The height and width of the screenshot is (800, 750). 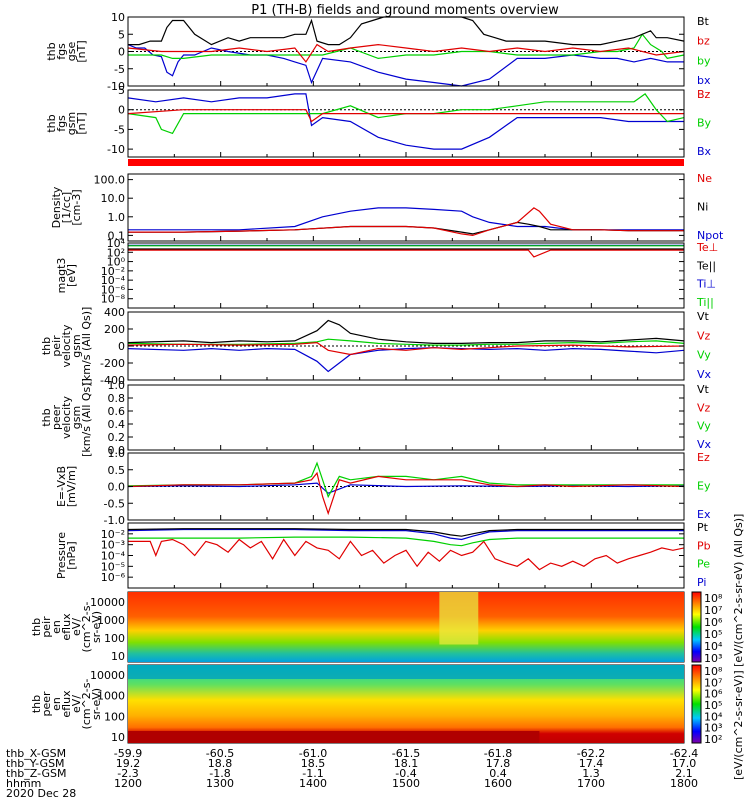 I want to click on y-tick-label: 0.1, so click(x=117, y=235).